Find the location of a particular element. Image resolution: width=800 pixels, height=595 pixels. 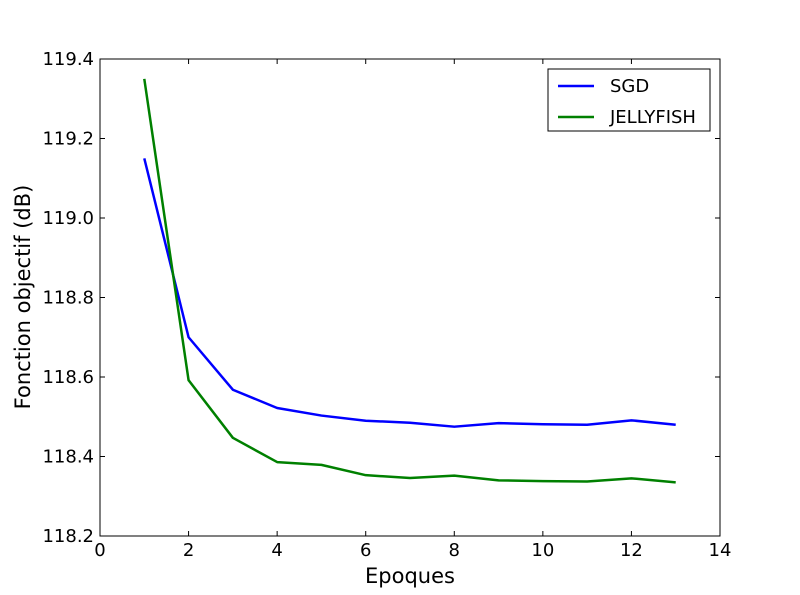

x-axis-title: Epoques is located at coordinates (410, 576).